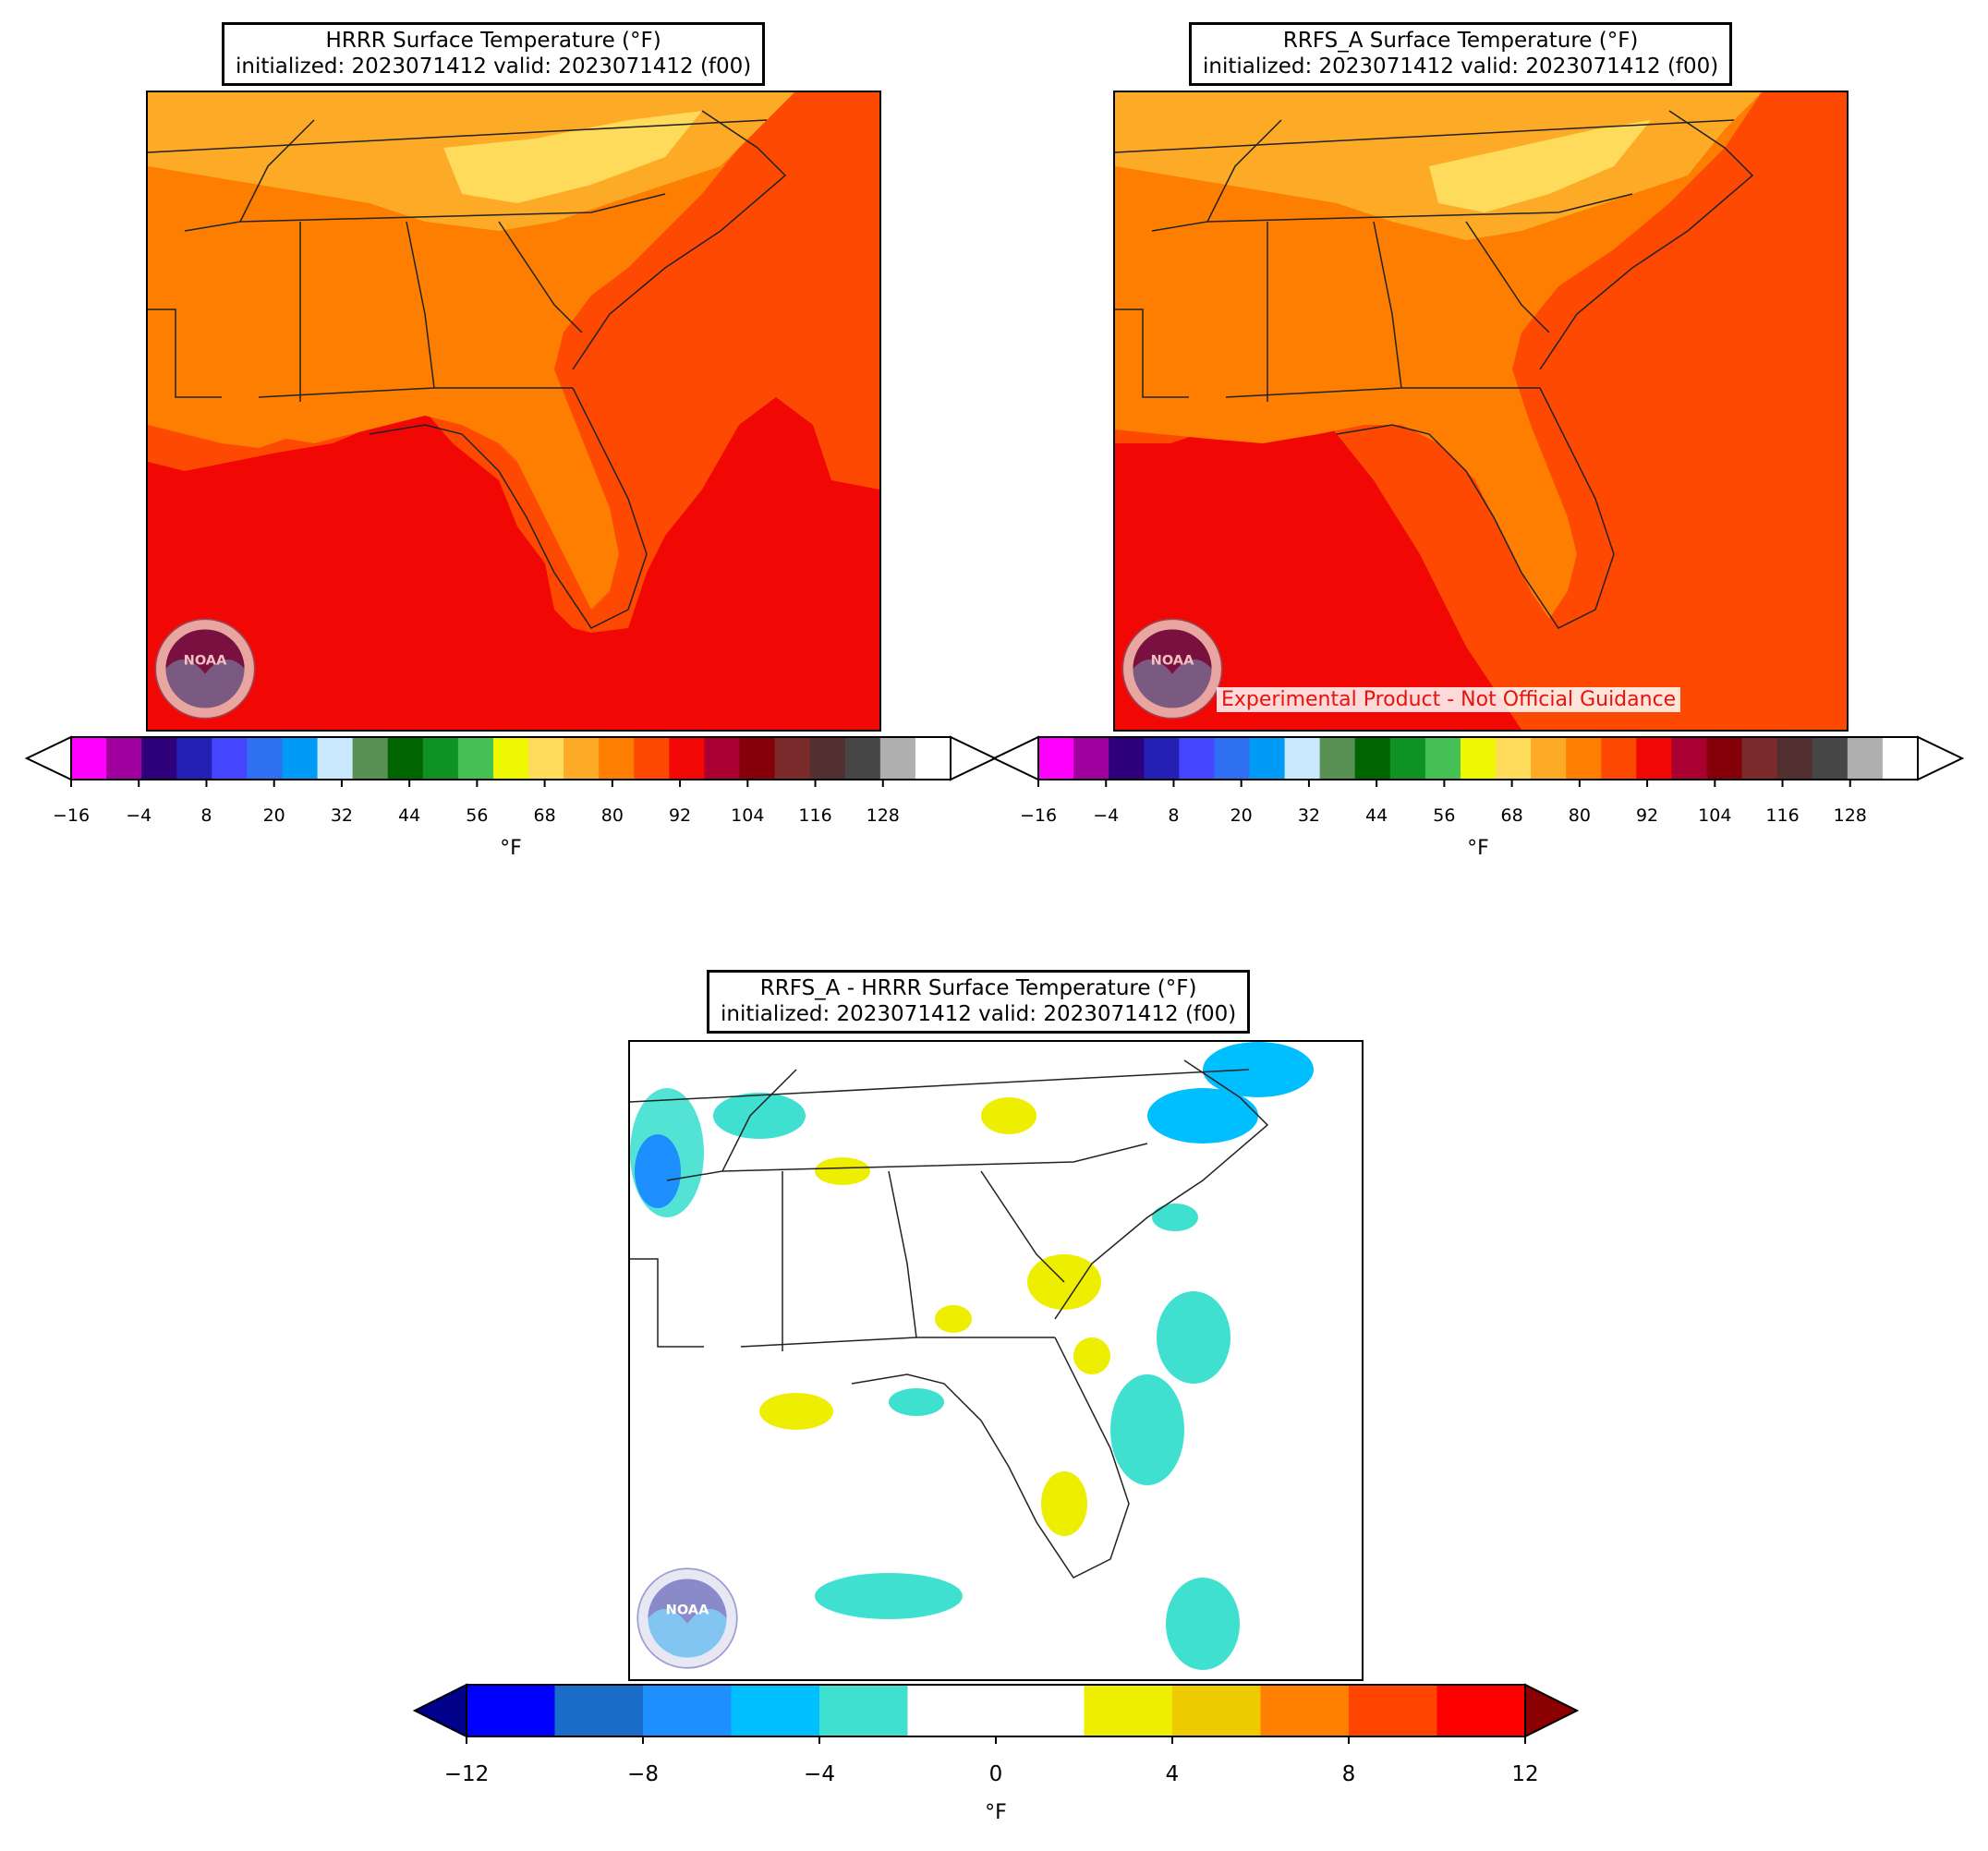 The height and width of the screenshot is (1851, 1988). I want to click on hrrr-map: NOAA, so click(513, 411).